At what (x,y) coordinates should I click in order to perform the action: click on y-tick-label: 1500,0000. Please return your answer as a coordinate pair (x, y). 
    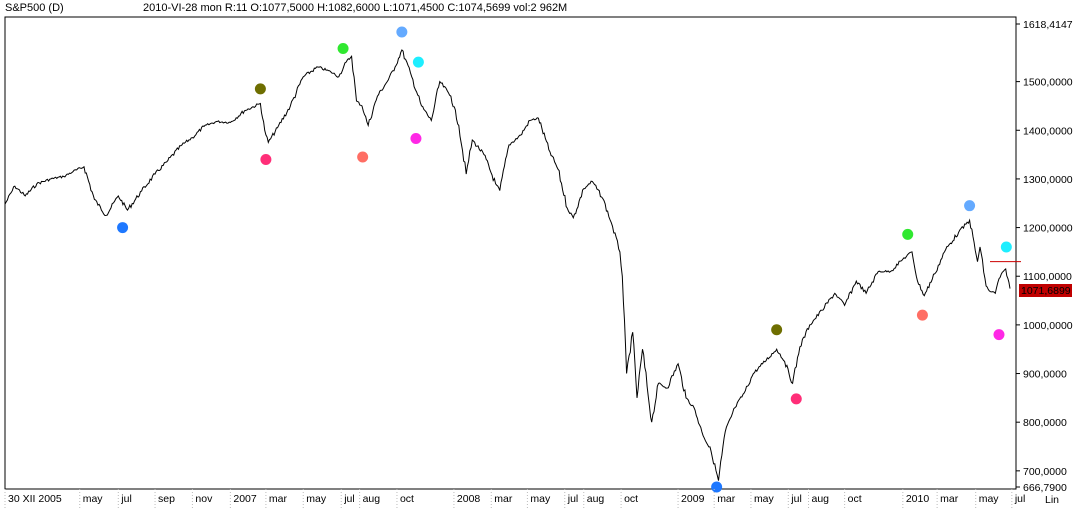
    Looking at the image, I should click on (1048, 83).